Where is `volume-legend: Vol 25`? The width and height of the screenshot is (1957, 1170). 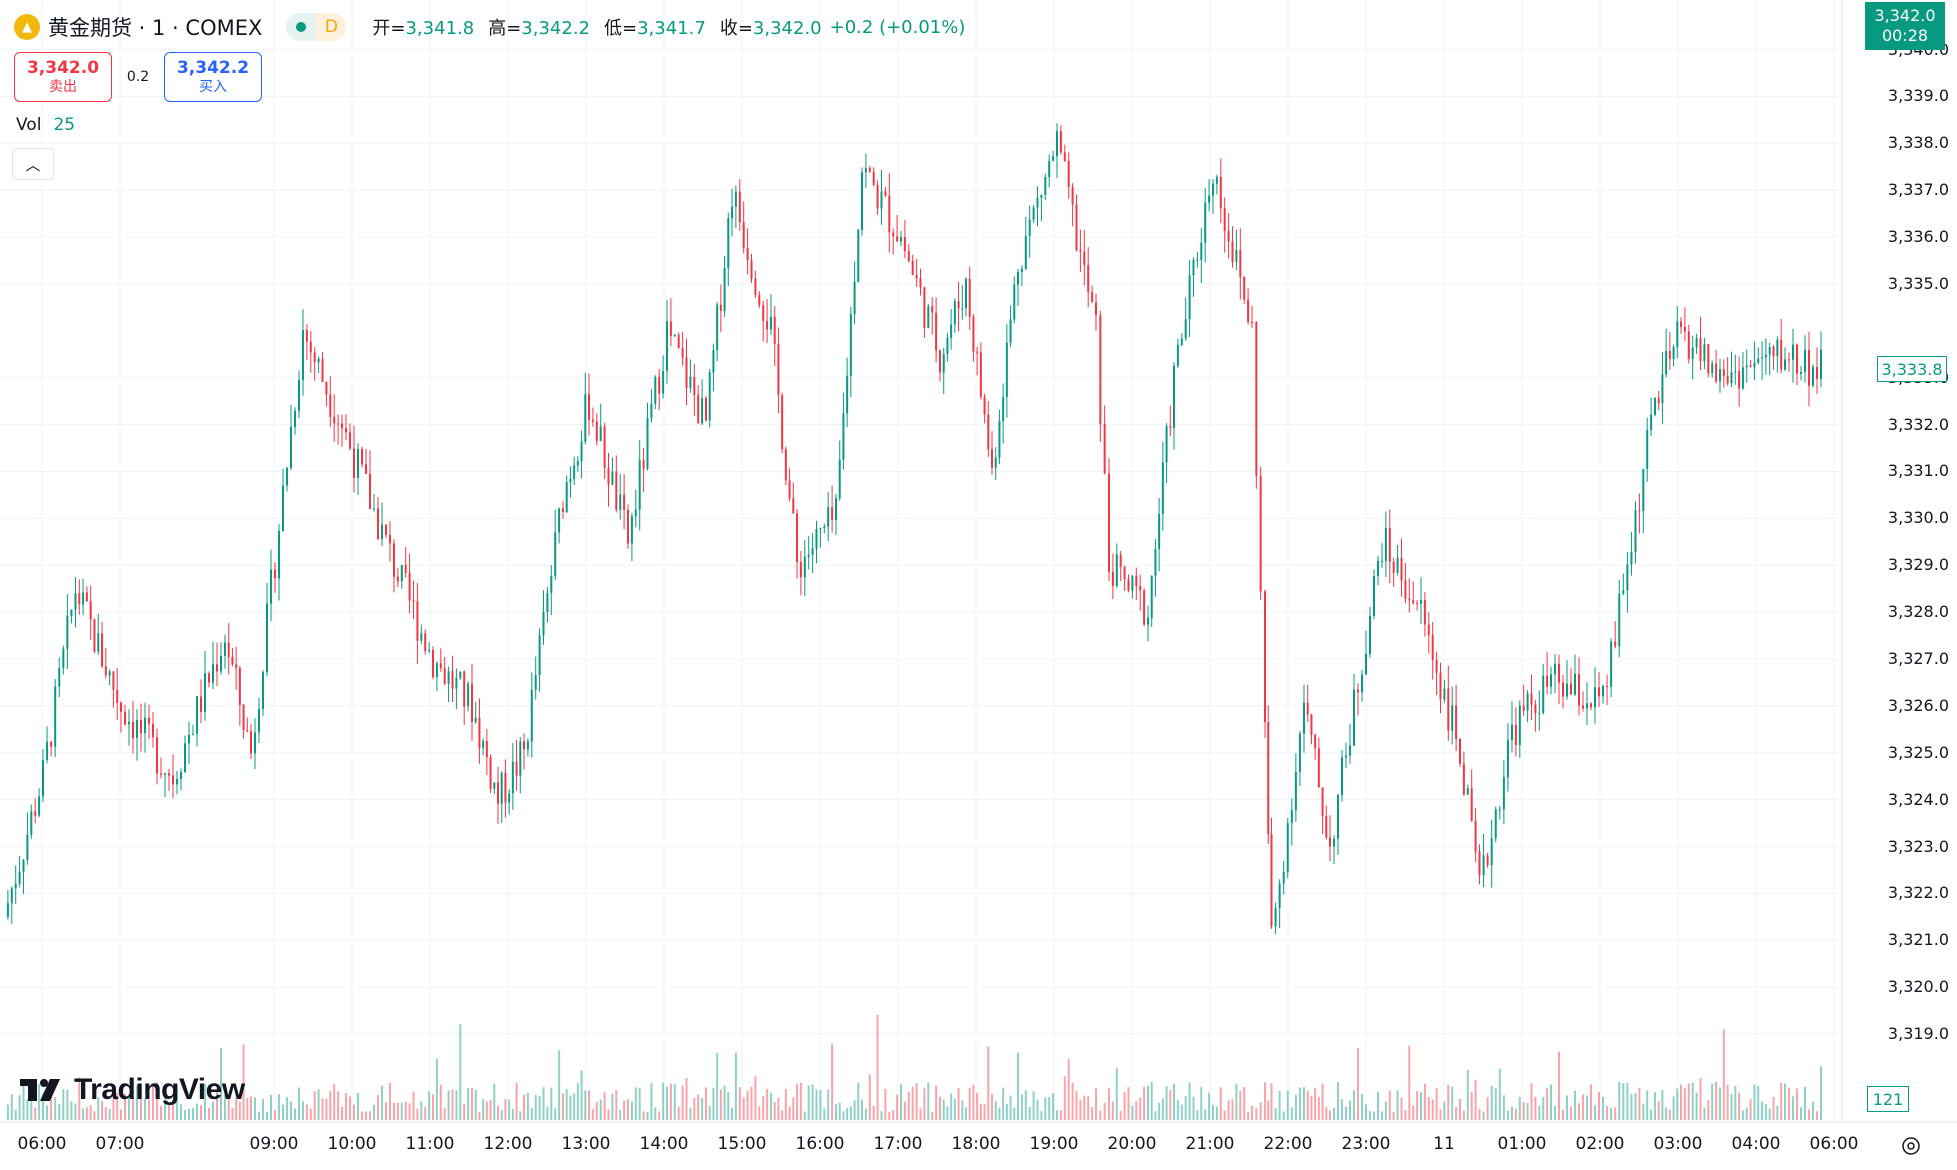
volume-legend: Vol 25 is located at coordinates (45, 125).